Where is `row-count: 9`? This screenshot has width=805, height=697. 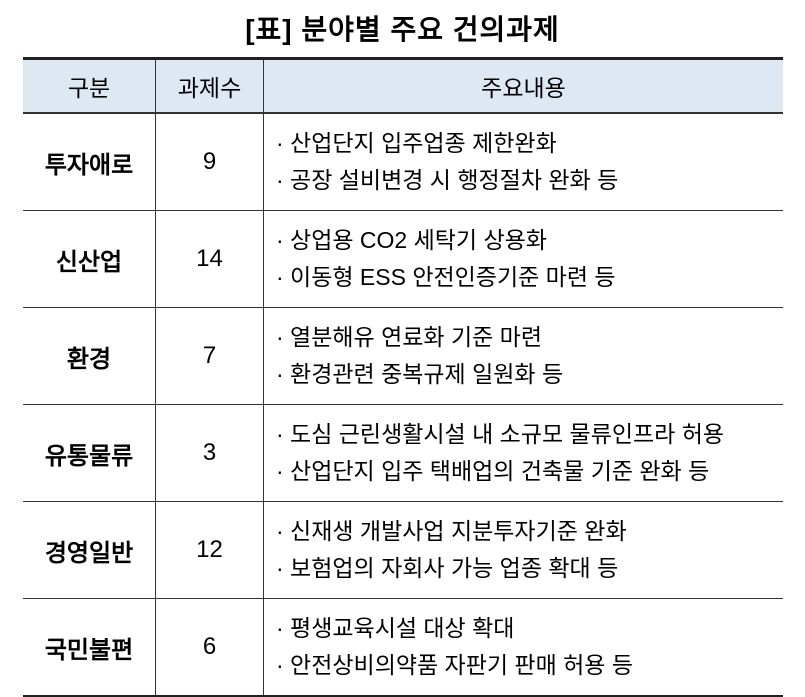
row-count: 9 is located at coordinates (209, 161).